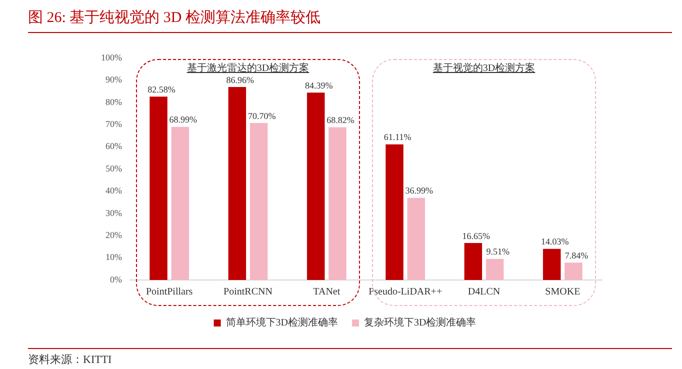 This screenshot has width=682, height=369. I want to click on data-label: 68.99%, so click(183, 119).